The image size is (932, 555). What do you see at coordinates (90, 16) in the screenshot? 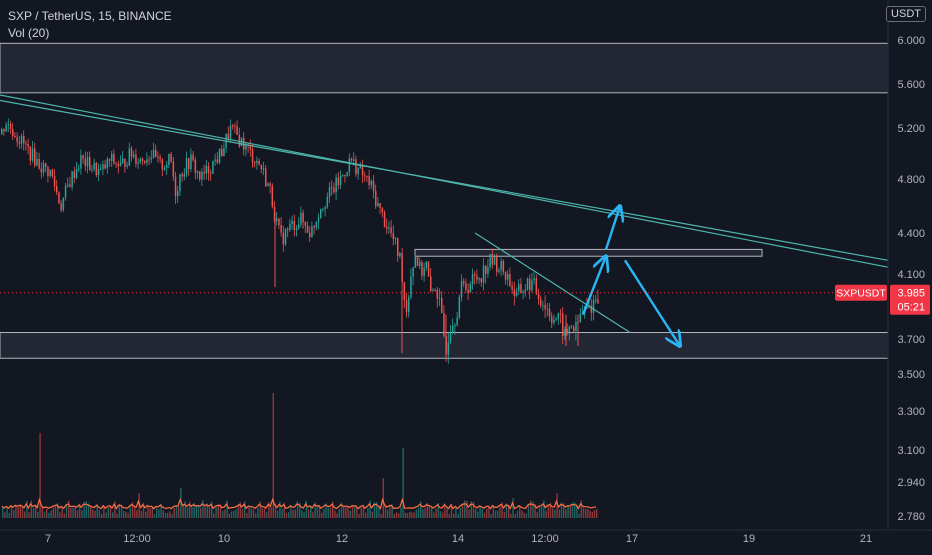
I see `symbol-title: SXP / TetherUS, 15, BINANCE` at bounding box center [90, 16].